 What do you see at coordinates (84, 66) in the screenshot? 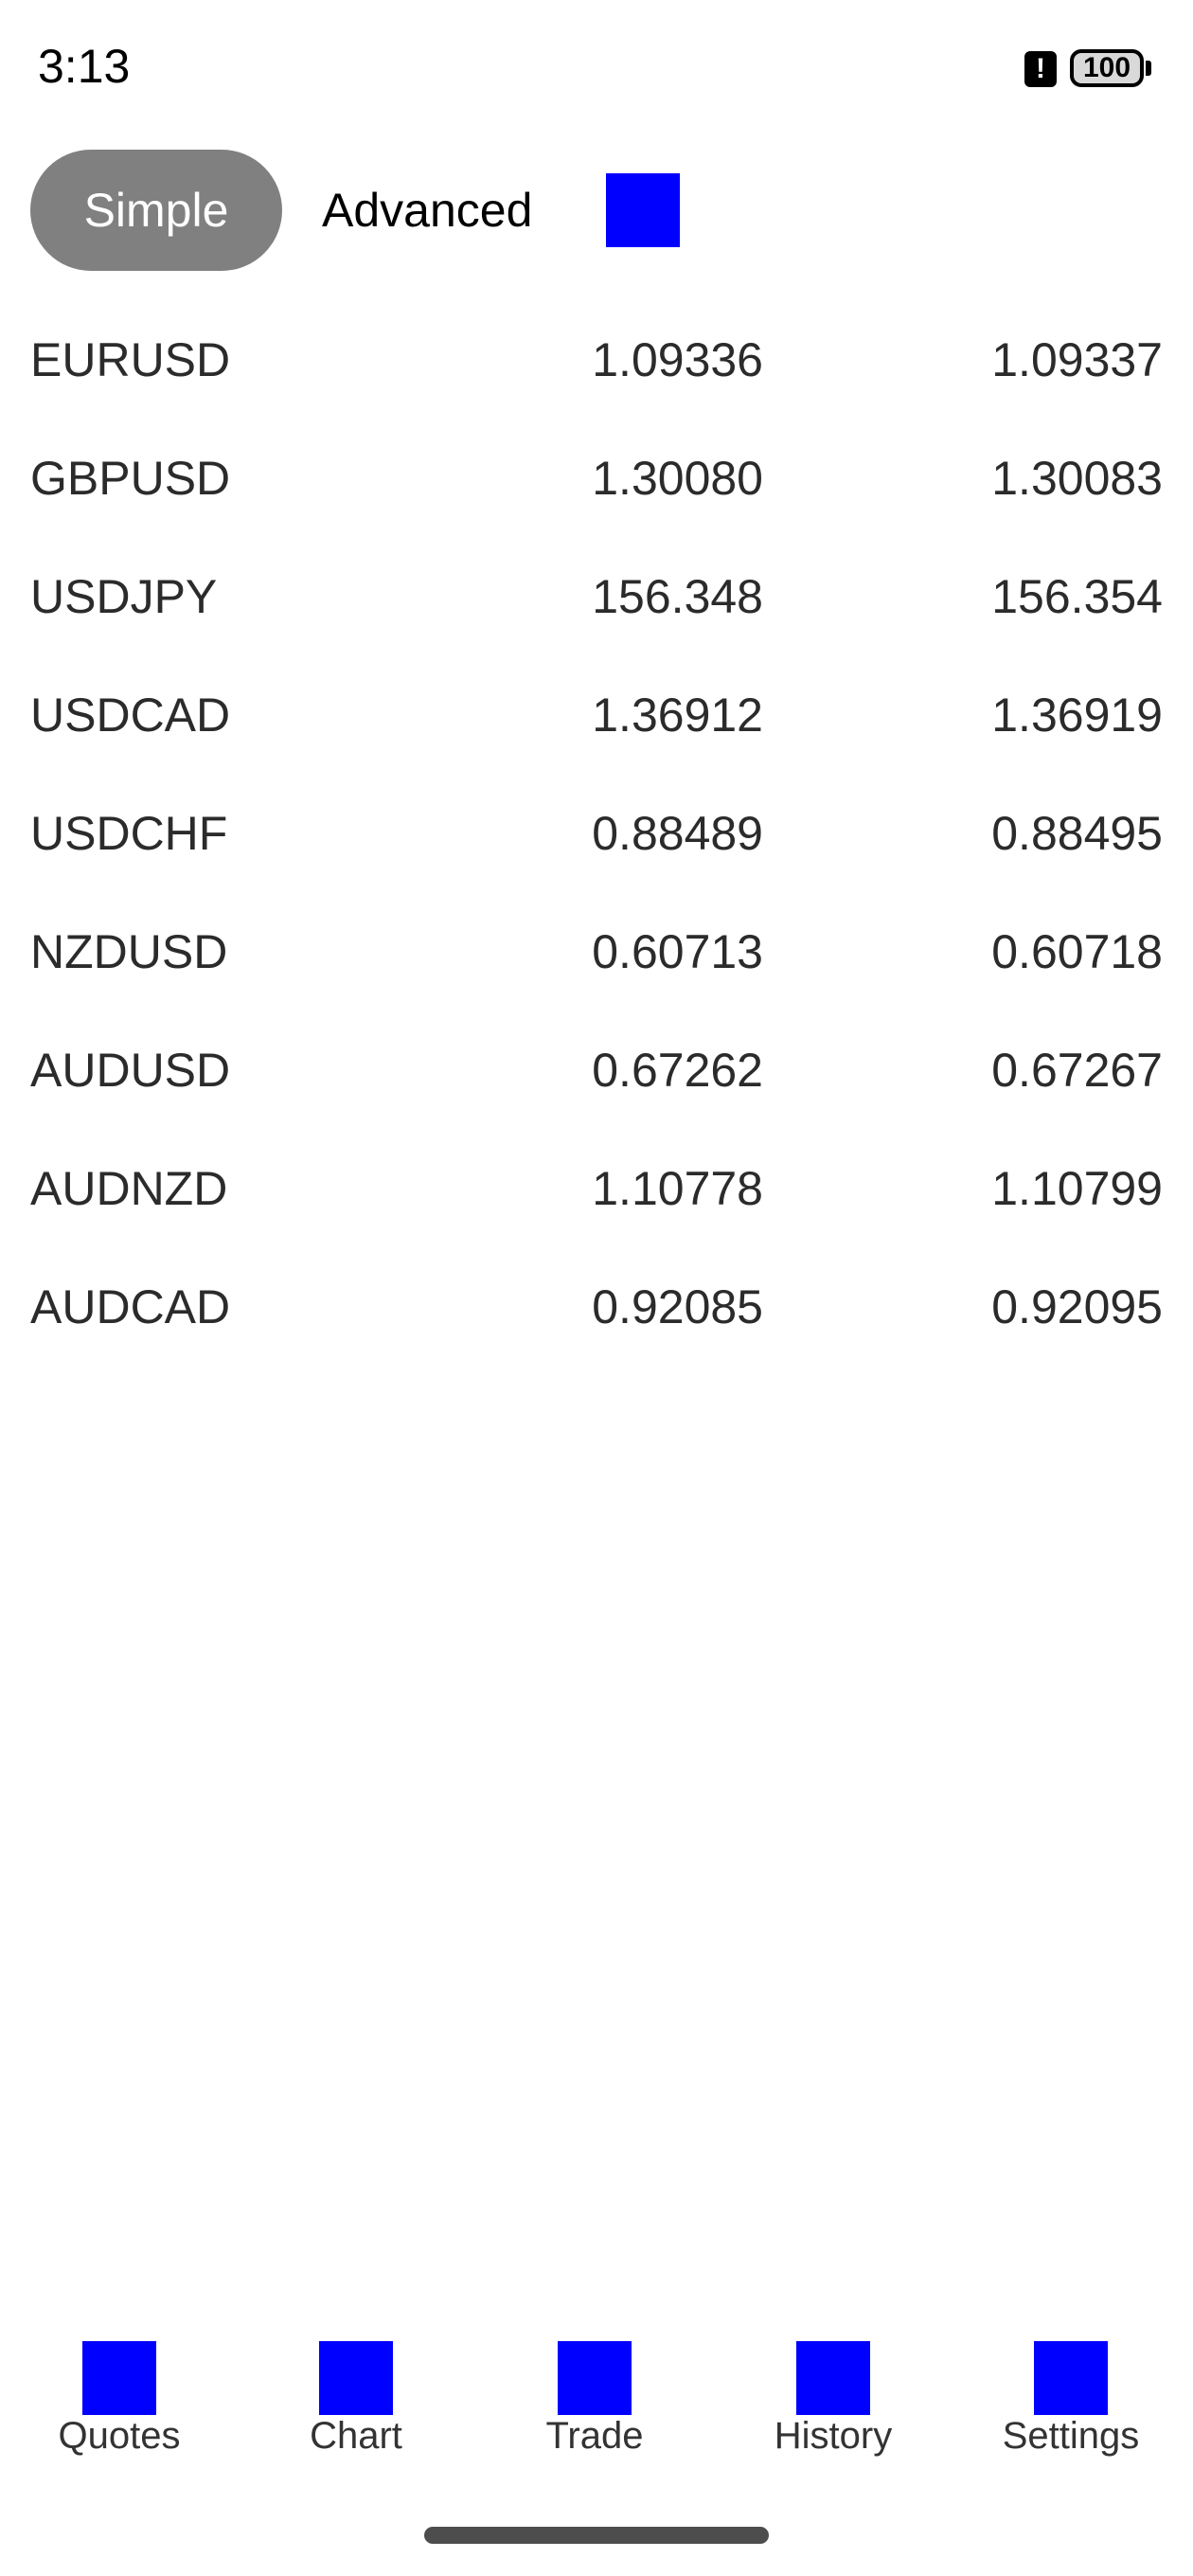
I see `status-time: 3:13` at bounding box center [84, 66].